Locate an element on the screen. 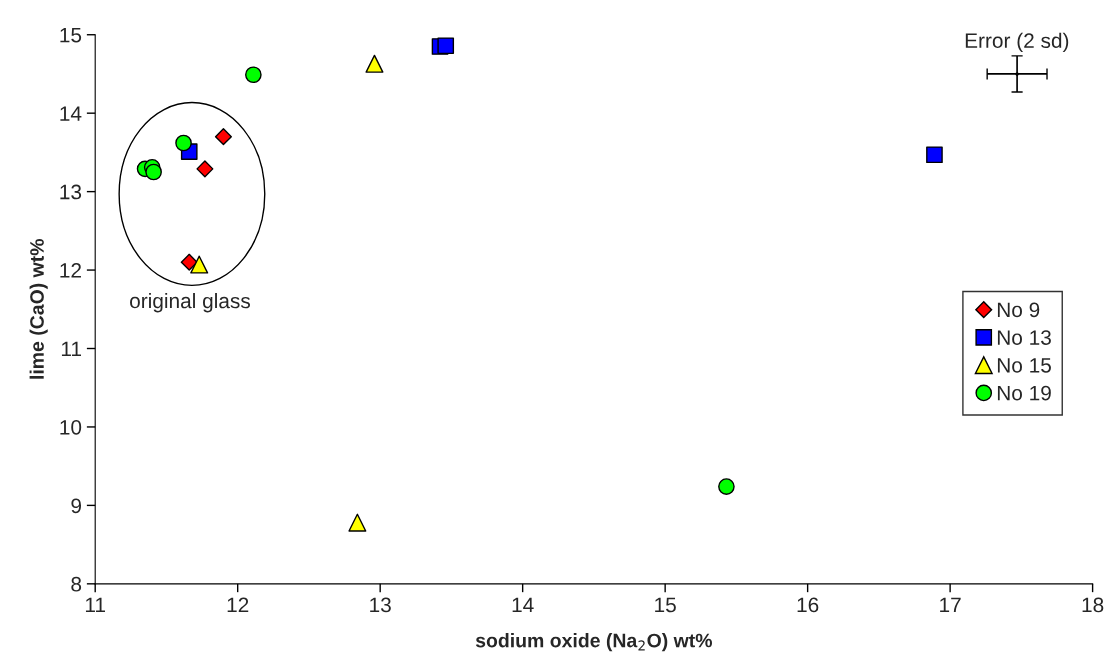  x-tick-label: 12 is located at coordinates (238, 605).